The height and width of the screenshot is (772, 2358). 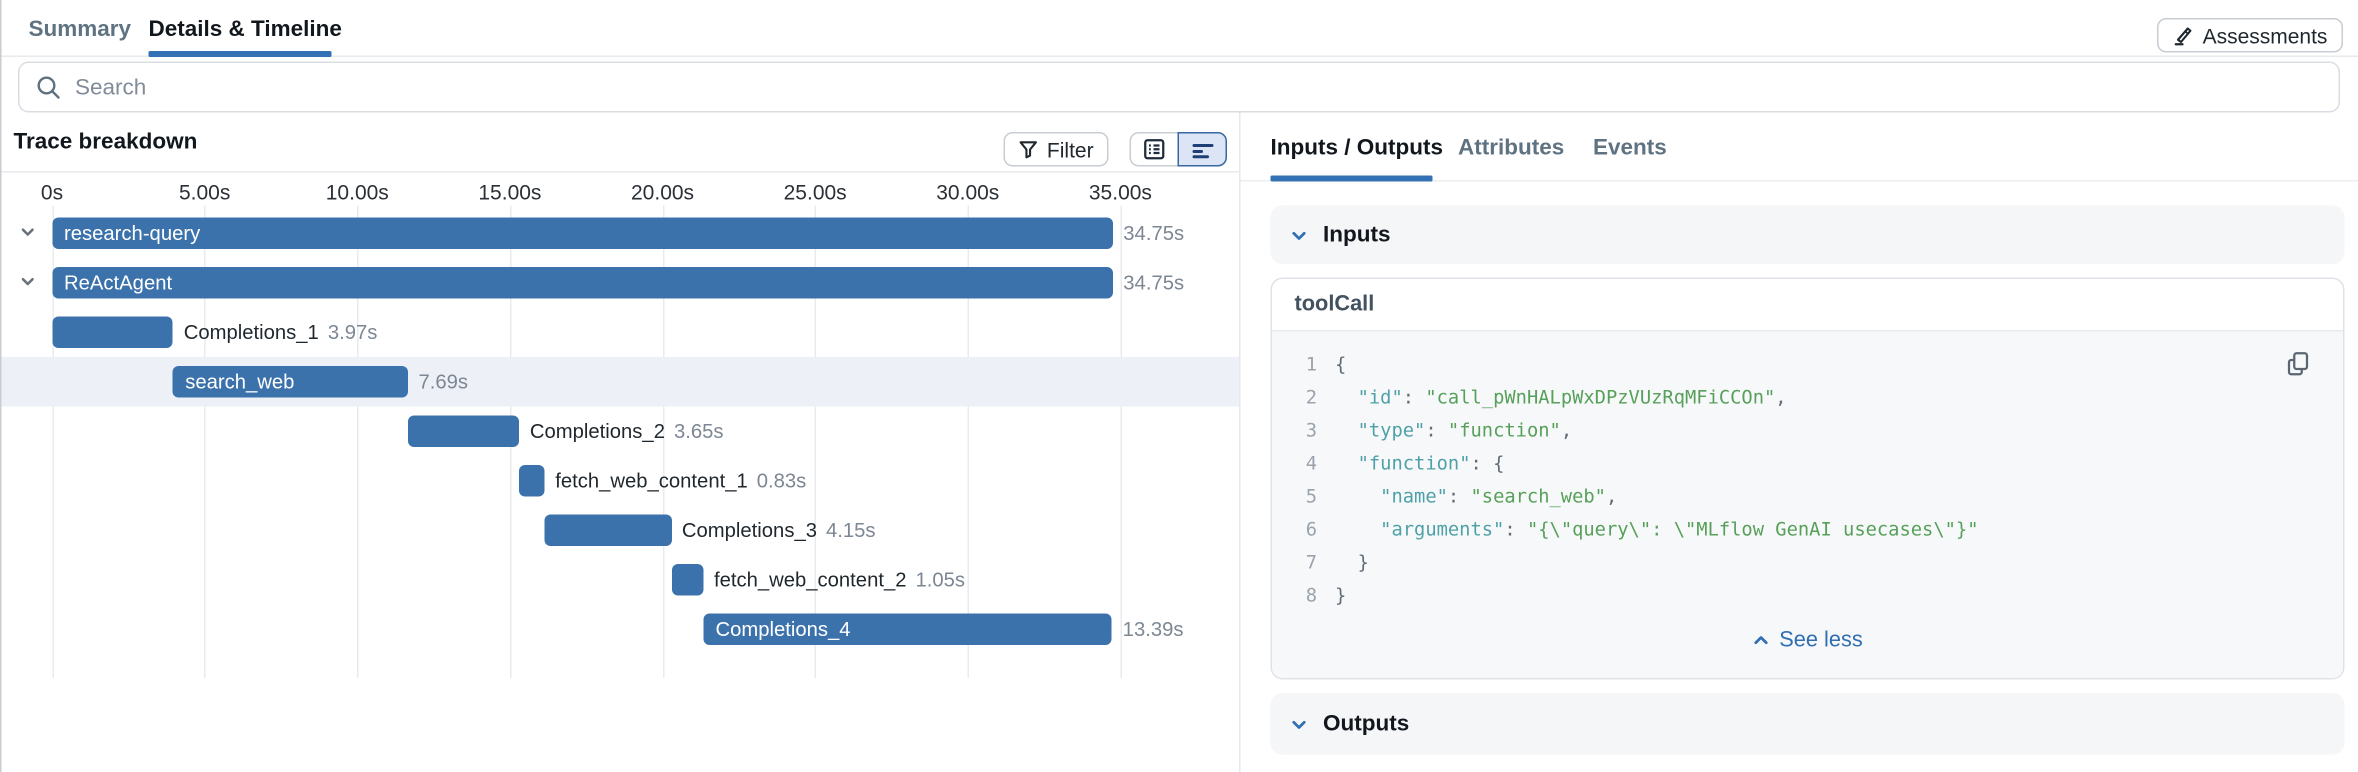 I want to click on axis-tick-label: 30.00s, so click(x=968, y=192).